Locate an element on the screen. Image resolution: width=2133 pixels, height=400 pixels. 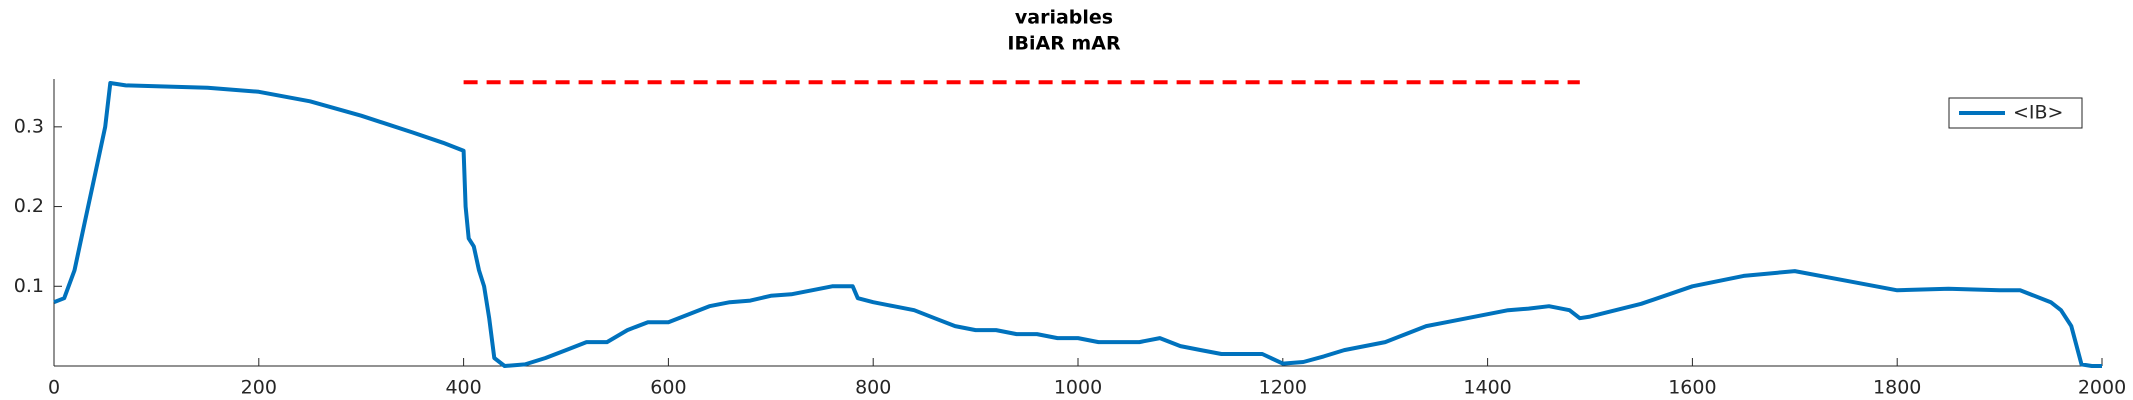
x-tick-label: 600 is located at coordinates (668, 388).